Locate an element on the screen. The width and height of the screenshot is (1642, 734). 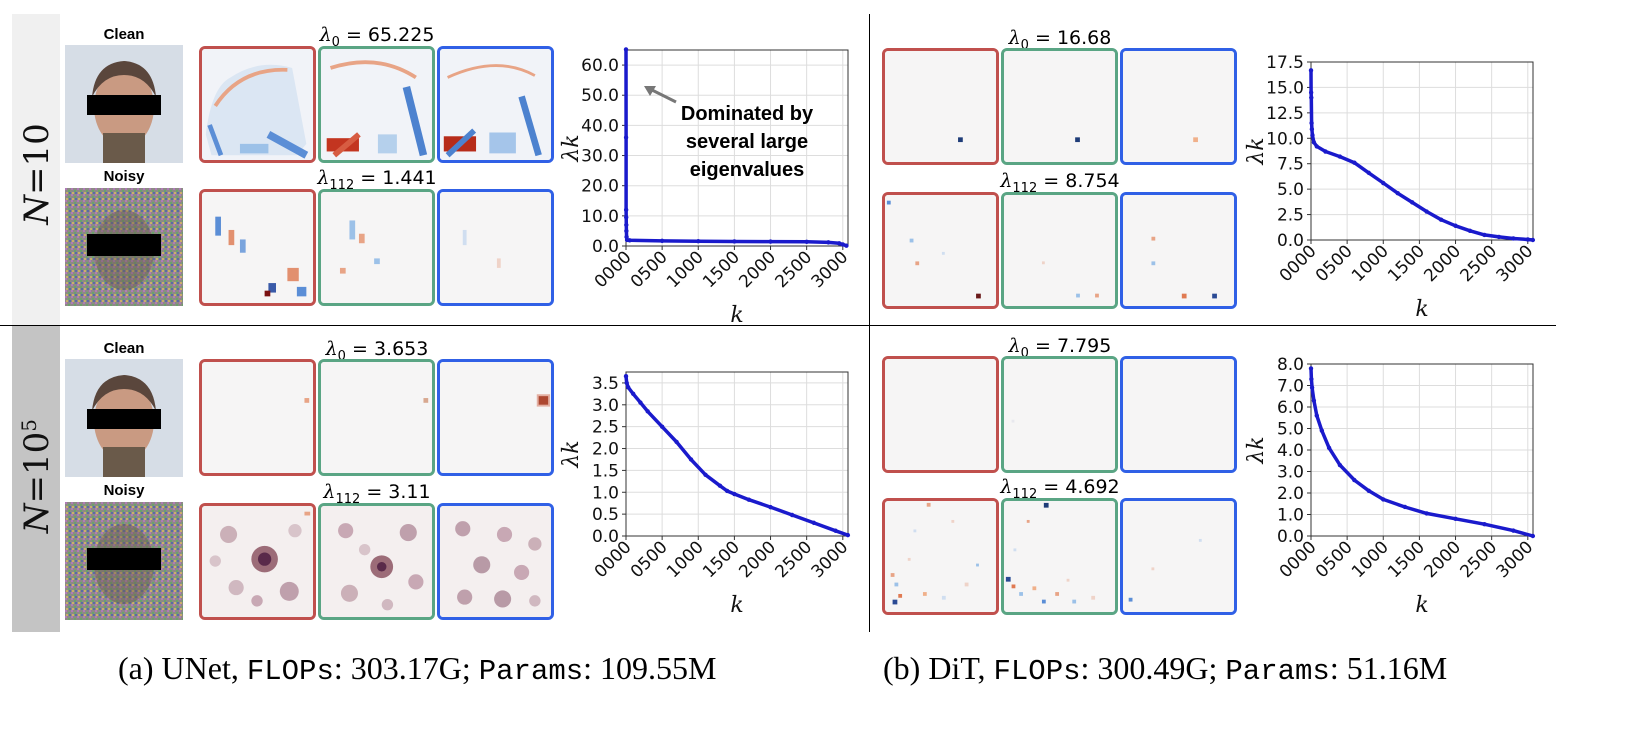
unet-n10-eigvec0-red is located at coordinates (257, 104).